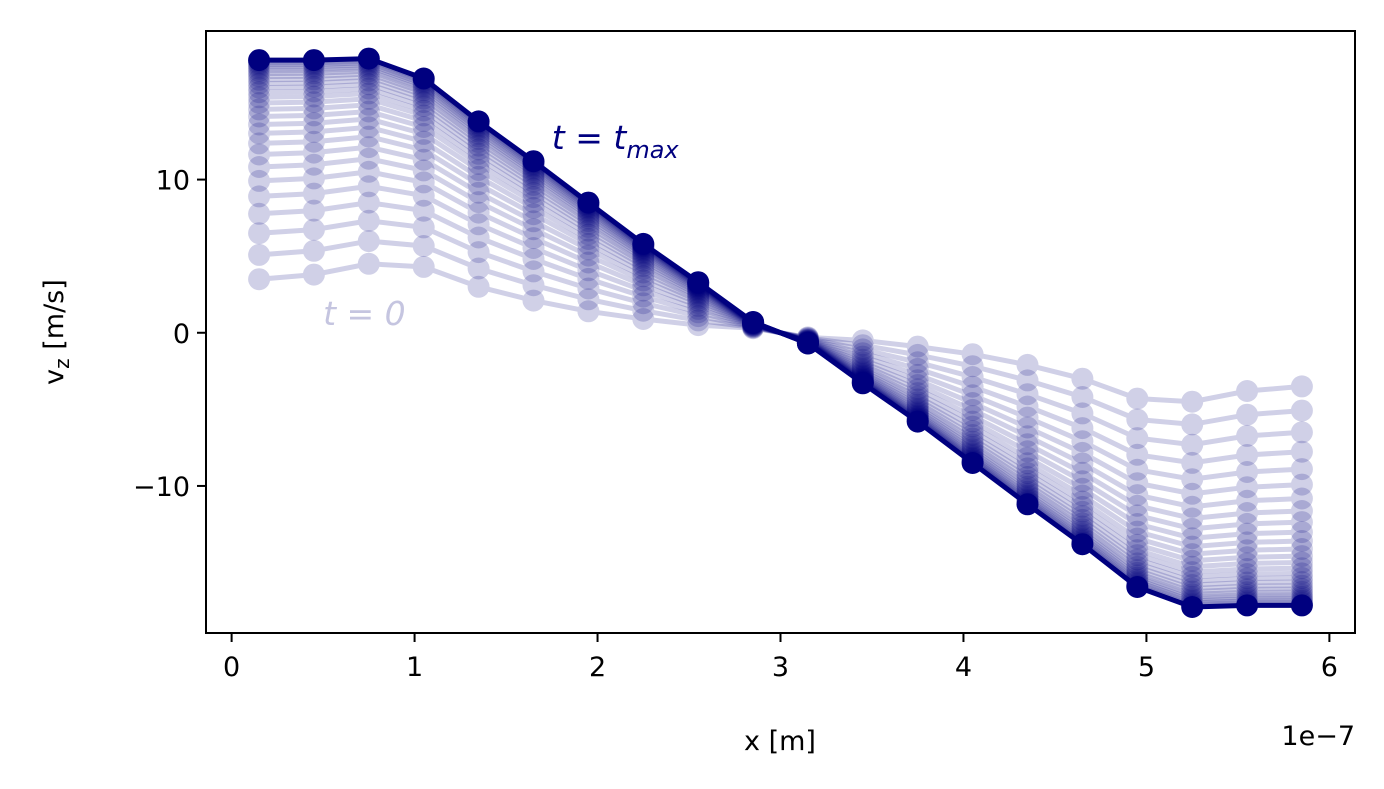 Image resolution: width=1384 pixels, height=789 pixels. What do you see at coordinates (364, 313) in the screenshot?
I see `annotation-t-zero: t = 0` at bounding box center [364, 313].